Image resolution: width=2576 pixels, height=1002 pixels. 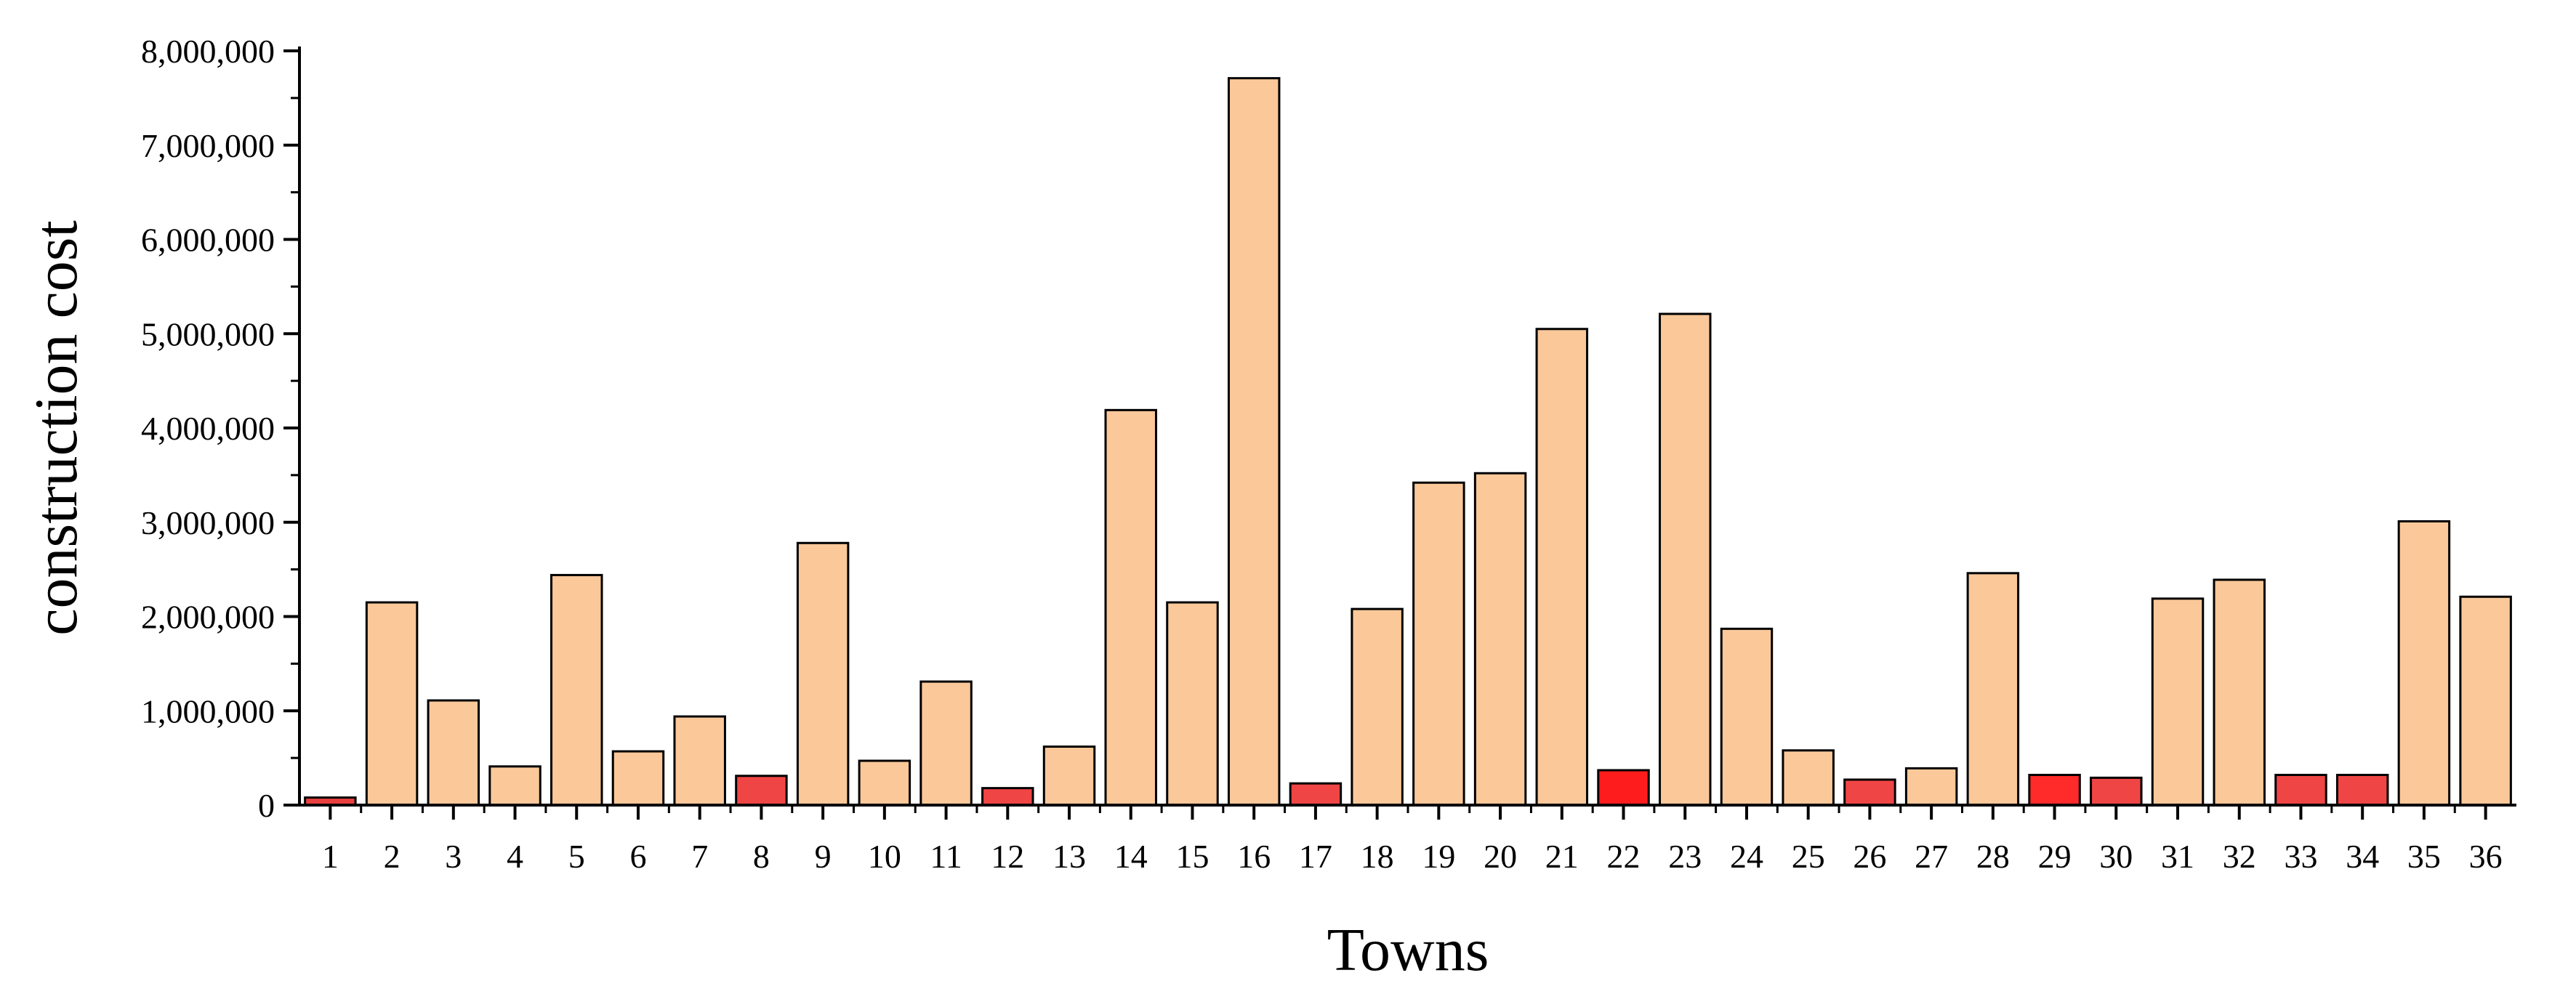 What do you see at coordinates (576, 856) in the screenshot?
I see `x-tick-label: 5` at bounding box center [576, 856].